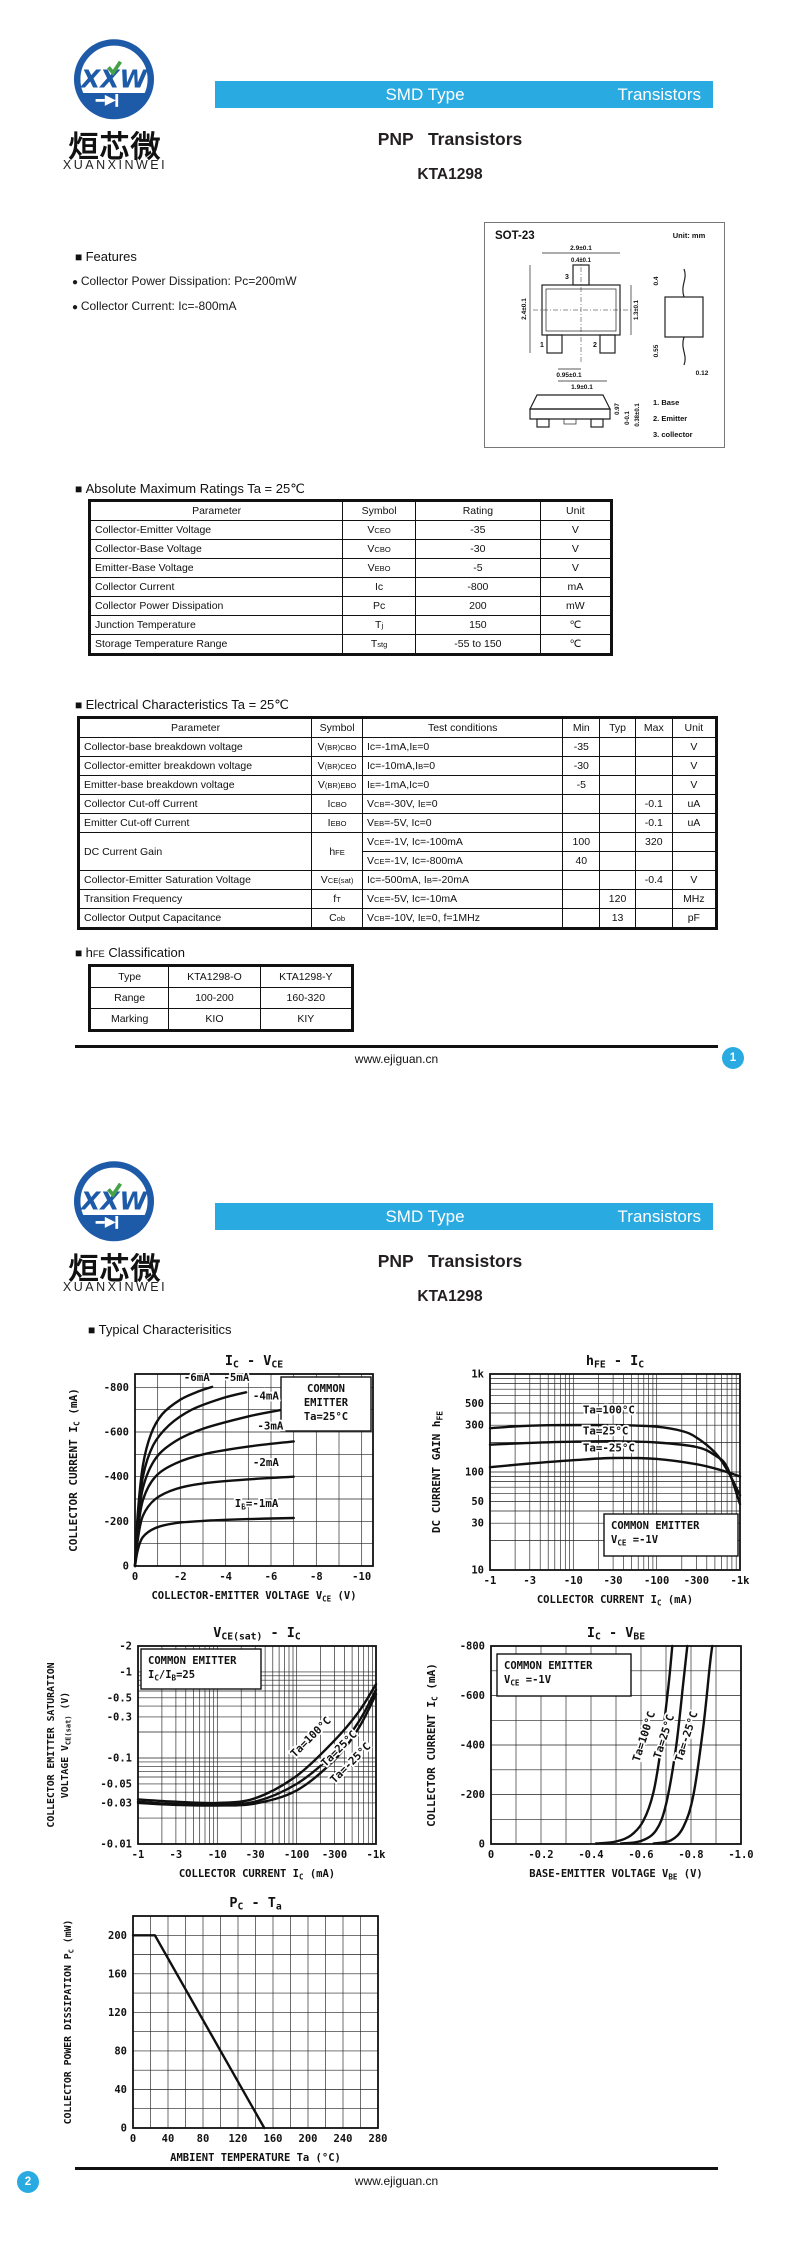 The image size is (793, 2244). What do you see at coordinates (350, 549) in the screenshot?
I see `table-row: Collector-Base Voltage VCBO -30 V` at bounding box center [350, 549].